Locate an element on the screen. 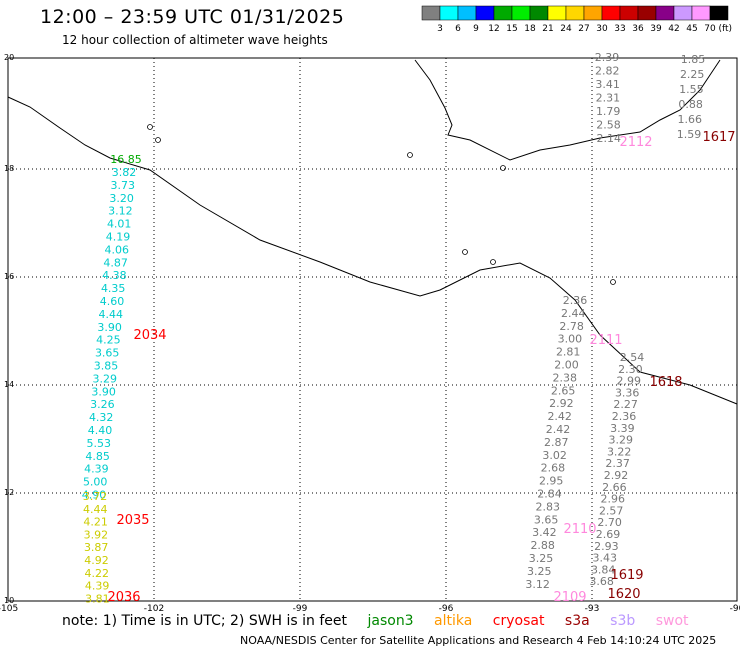 This screenshot has width=740, height=650. swh-value: 3.82 is located at coordinates (124, 172).